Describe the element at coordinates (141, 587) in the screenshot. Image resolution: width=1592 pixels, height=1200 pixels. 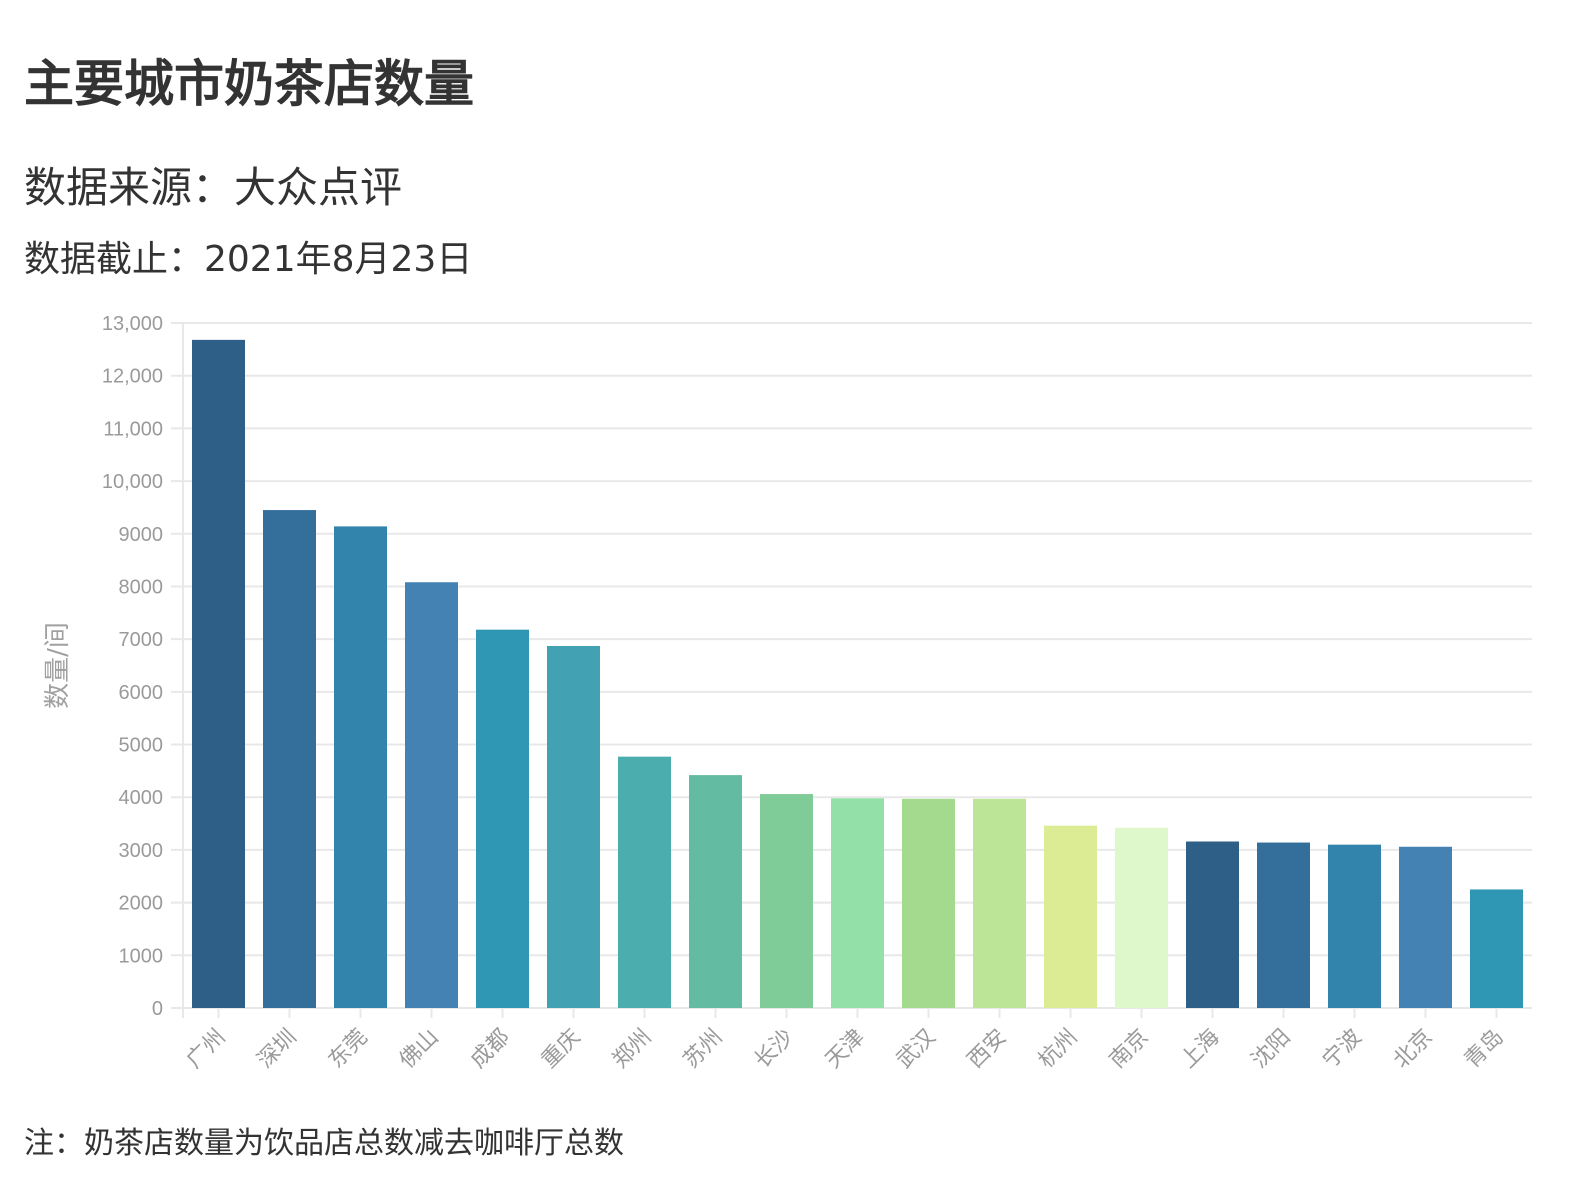
I see `y-tick-label: 8000` at that location.